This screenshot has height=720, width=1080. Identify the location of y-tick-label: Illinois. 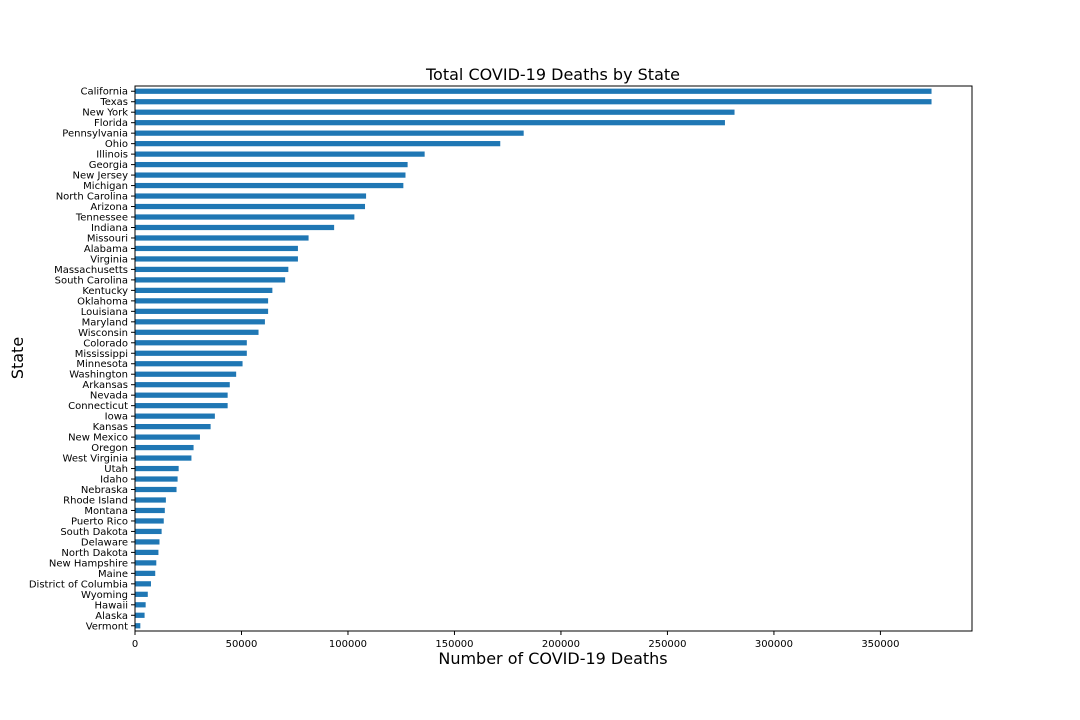
(112, 155).